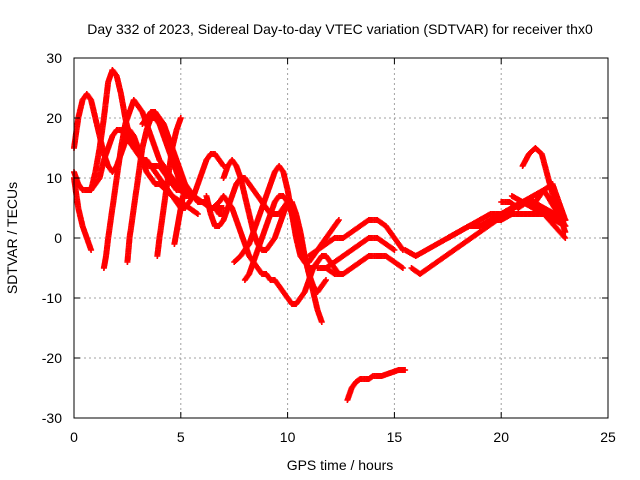 The width and height of the screenshot is (640, 480). I want to click on y-tick-label: 20, so click(54, 118).